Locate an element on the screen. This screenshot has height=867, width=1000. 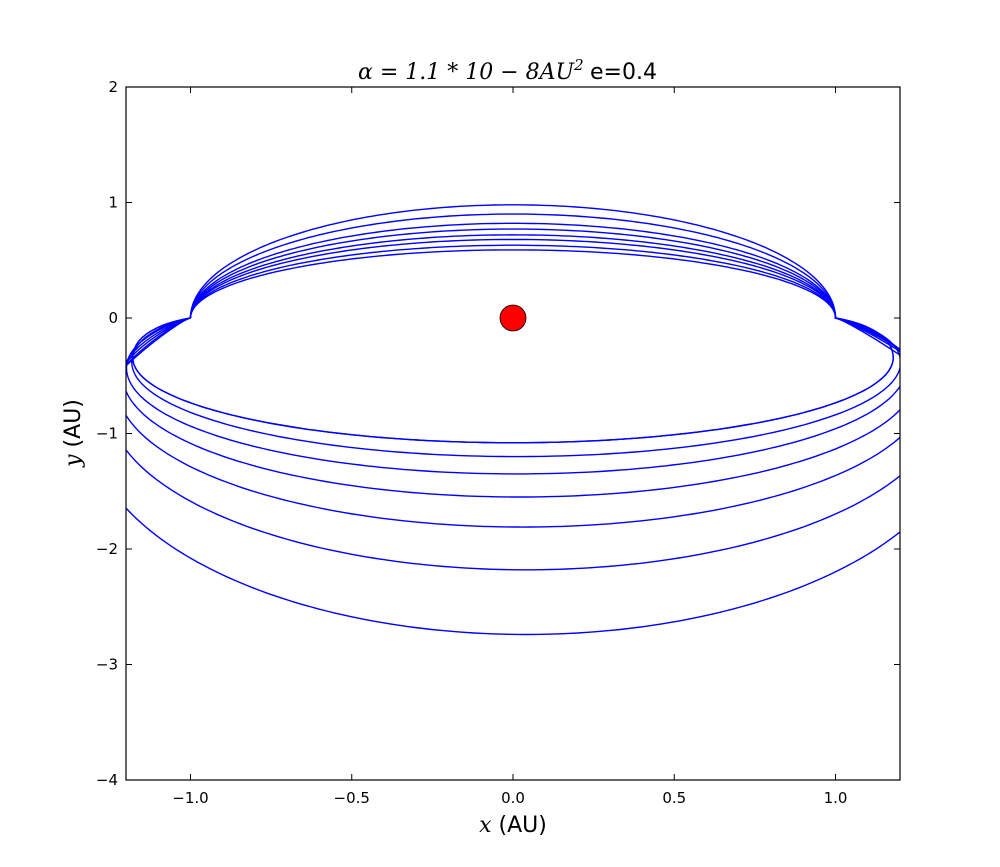
chart-title-eccentricity: e=0.4 is located at coordinates (623, 72).